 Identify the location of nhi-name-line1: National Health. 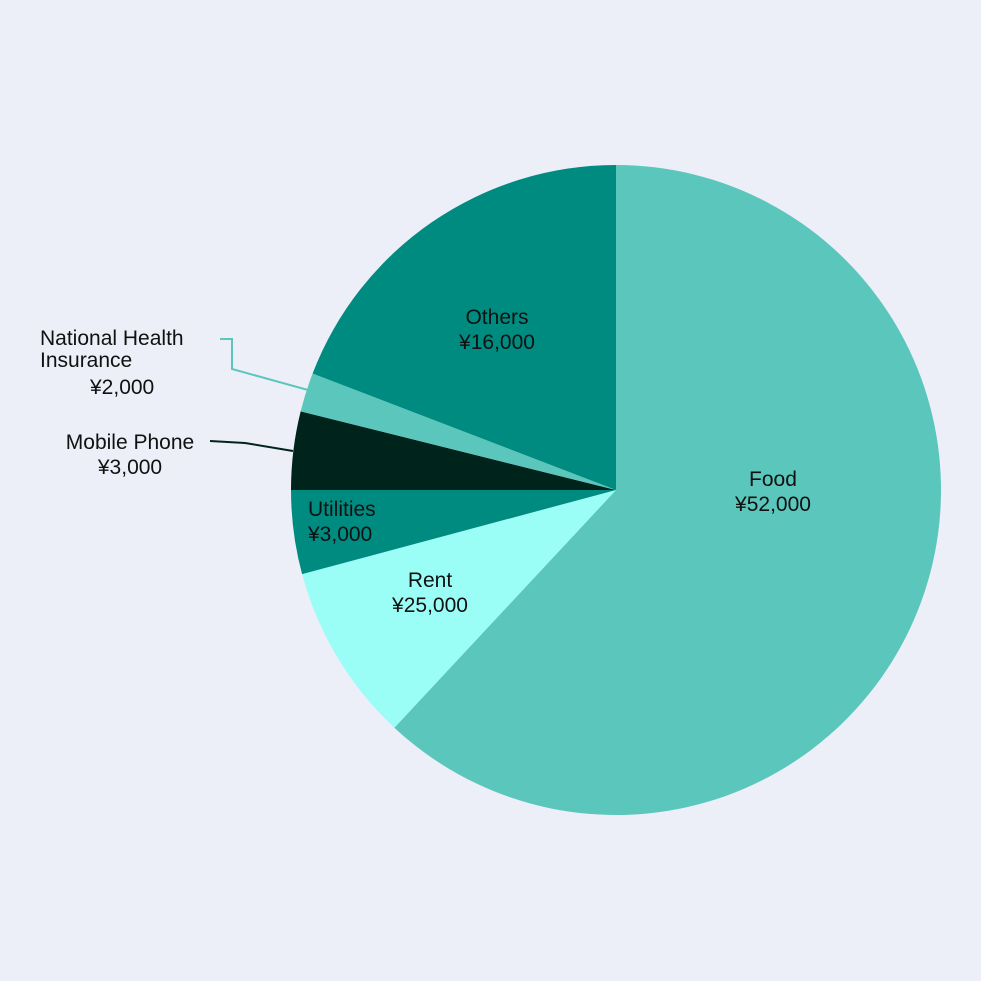
(112, 338).